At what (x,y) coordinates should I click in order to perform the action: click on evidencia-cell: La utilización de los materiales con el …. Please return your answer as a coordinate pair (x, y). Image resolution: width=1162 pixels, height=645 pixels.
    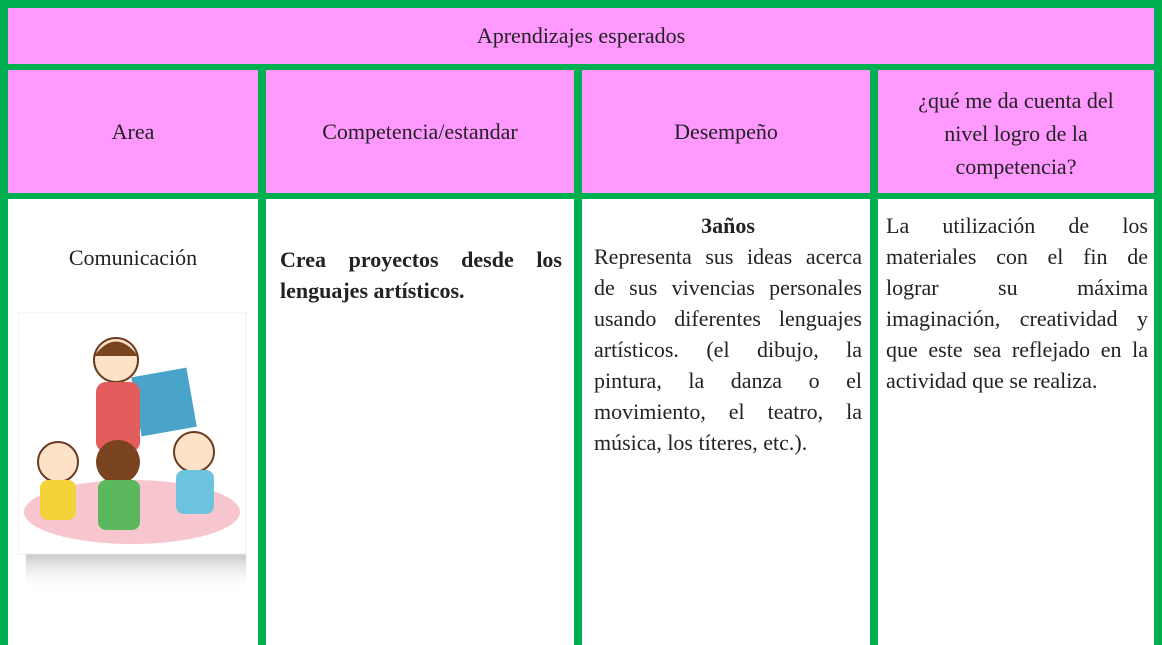
    Looking at the image, I should click on (1017, 303).